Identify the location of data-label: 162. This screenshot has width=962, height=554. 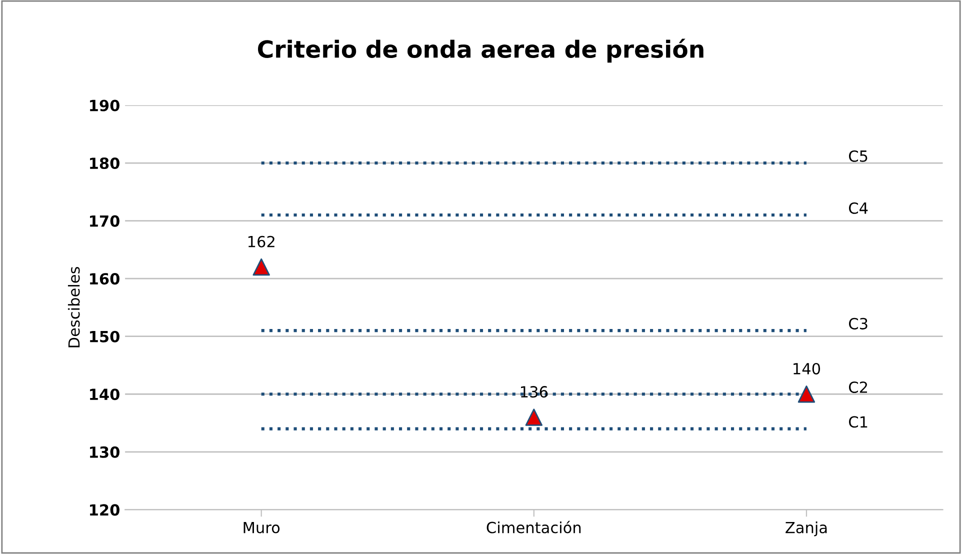
(261, 242).